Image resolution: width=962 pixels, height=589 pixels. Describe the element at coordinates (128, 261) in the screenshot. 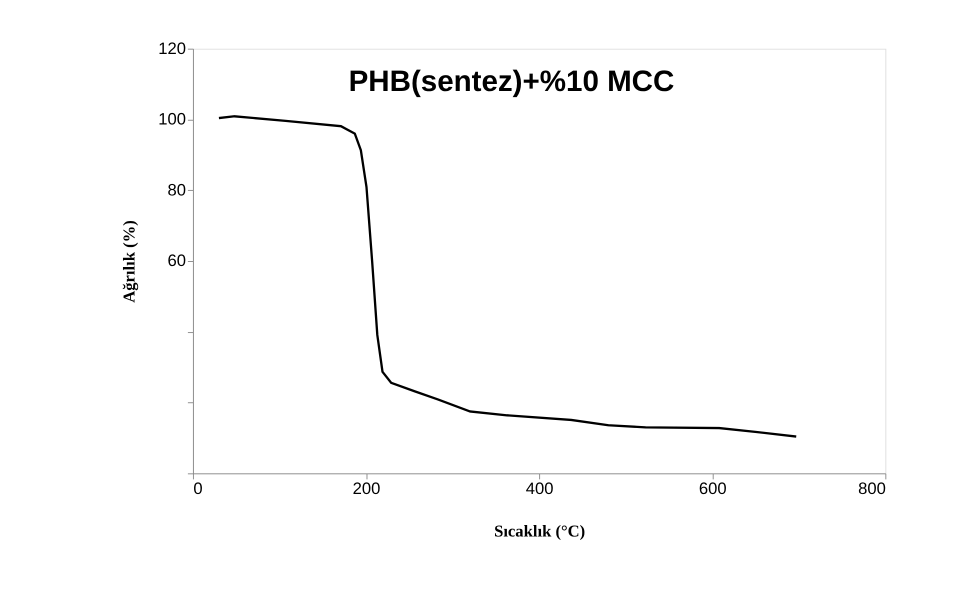

I see `y-axis-title: Ağrılık (%)` at that location.